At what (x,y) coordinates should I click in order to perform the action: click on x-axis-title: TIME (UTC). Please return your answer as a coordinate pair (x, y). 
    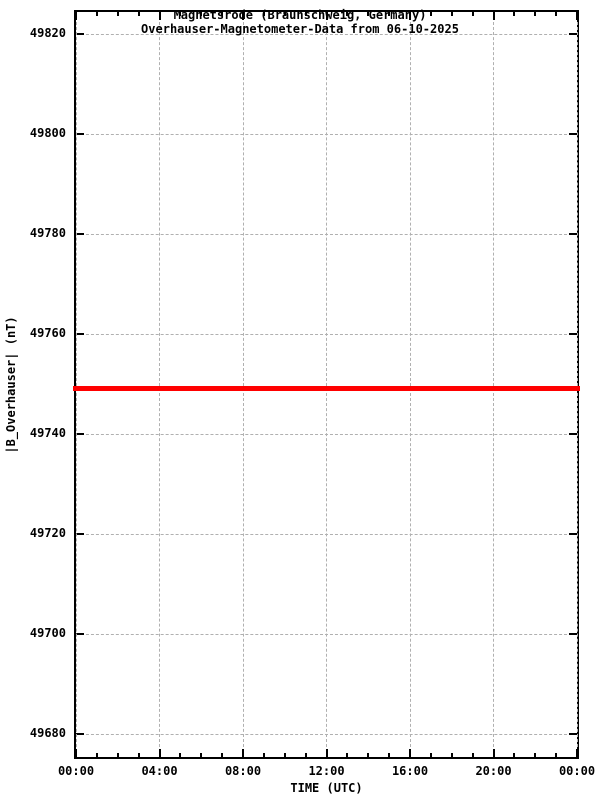
    Looking at the image, I should click on (326, 788).